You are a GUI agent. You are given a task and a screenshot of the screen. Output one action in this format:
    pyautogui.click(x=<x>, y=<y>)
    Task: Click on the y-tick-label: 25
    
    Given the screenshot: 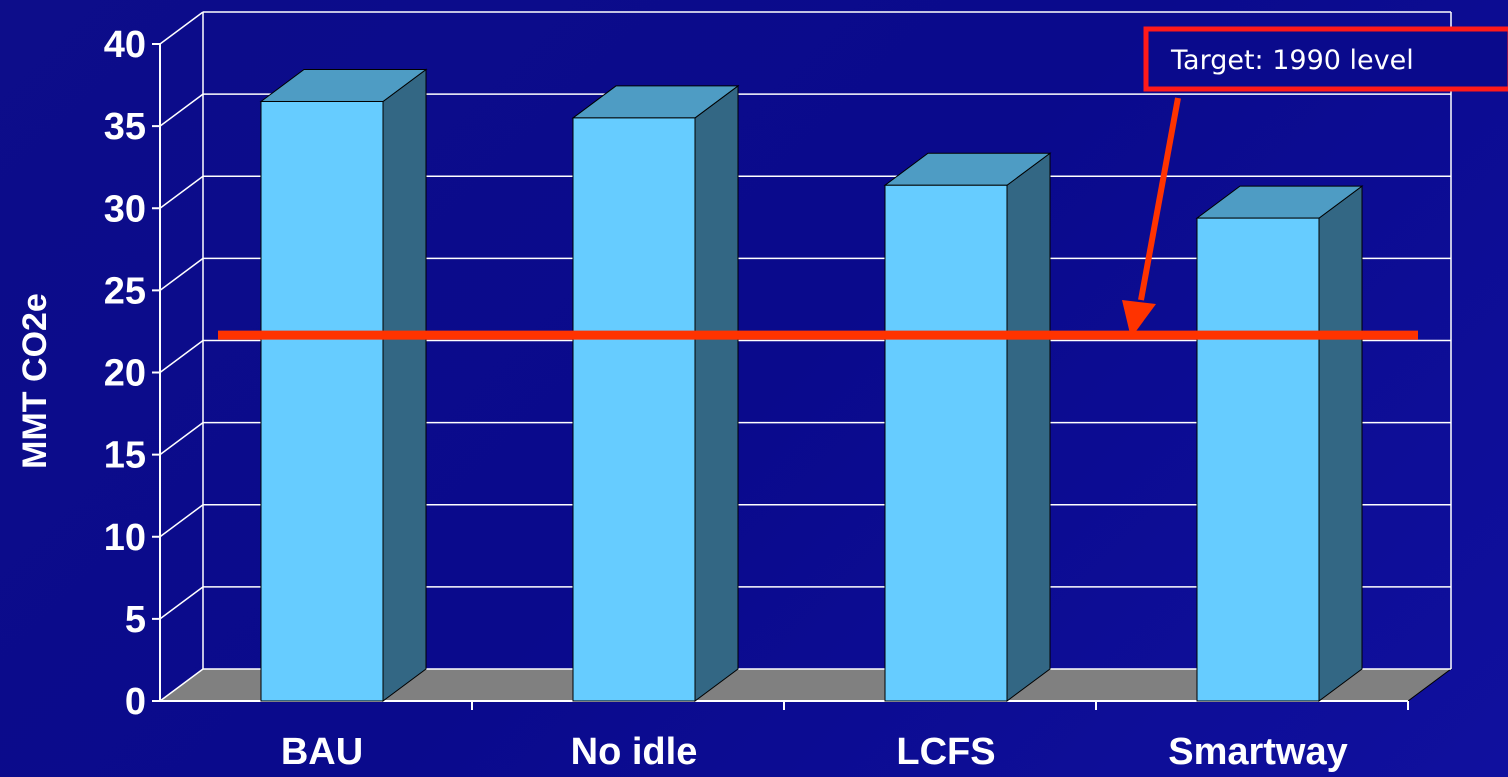 What is the action you would take?
    pyautogui.click(x=125, y=291)
    